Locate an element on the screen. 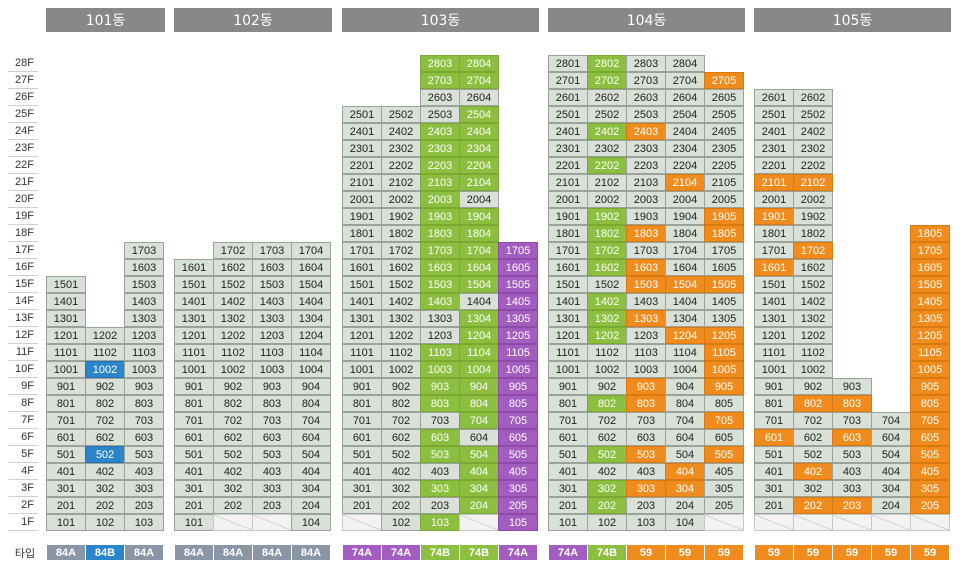 The height and width of the screenshot is (572, 960). unit-cell: 2803 is located at coordinates (646, 63).